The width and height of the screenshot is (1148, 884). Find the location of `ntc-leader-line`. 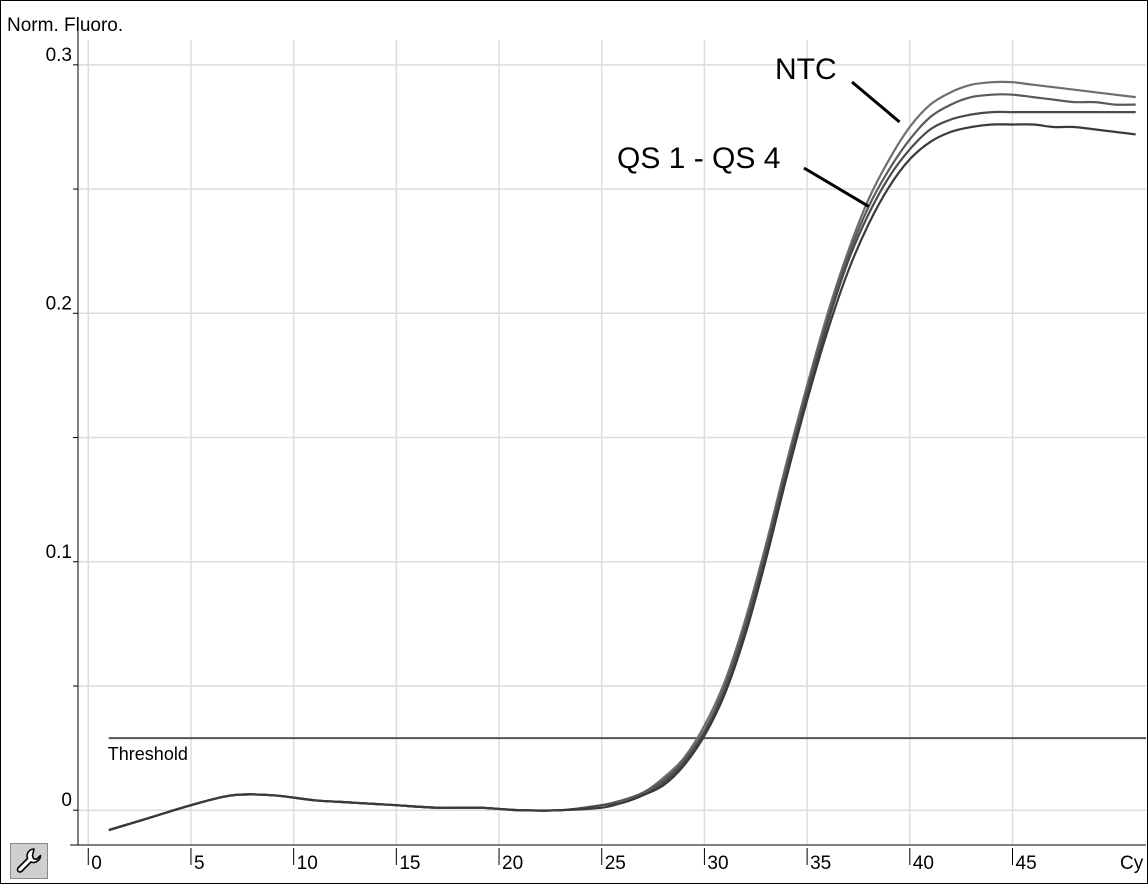

ntc-leader-line is located at coordinates (876, 102).